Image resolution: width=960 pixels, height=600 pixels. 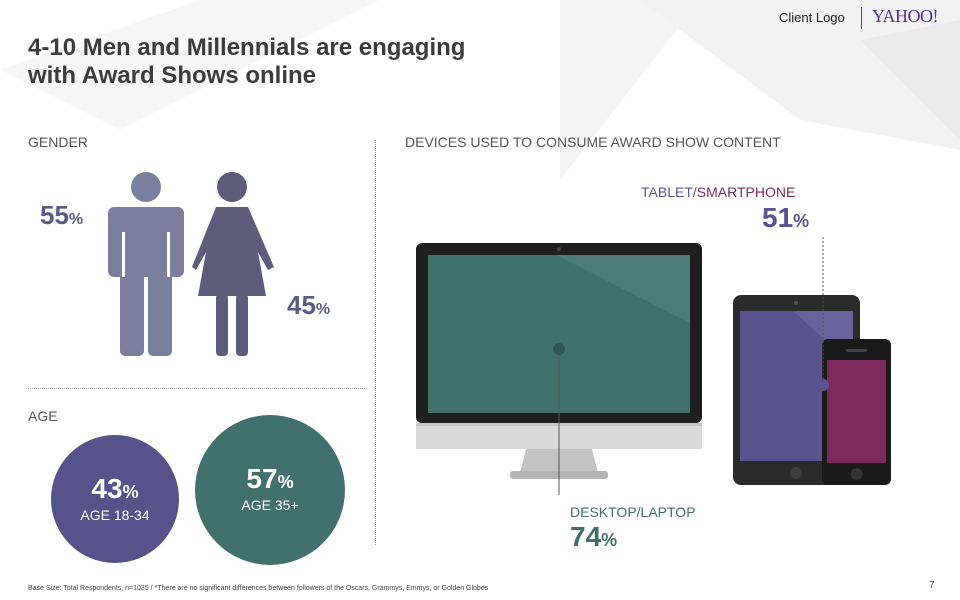 I want to click on title-line-1: 4-10 Men and Millennials are engaging, so click(x=247, y=47).